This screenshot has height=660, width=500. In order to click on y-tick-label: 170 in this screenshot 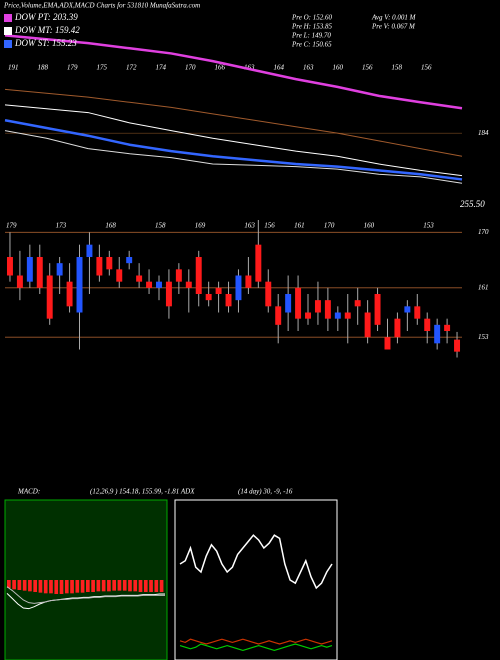, I will do `click(483, 232)`.